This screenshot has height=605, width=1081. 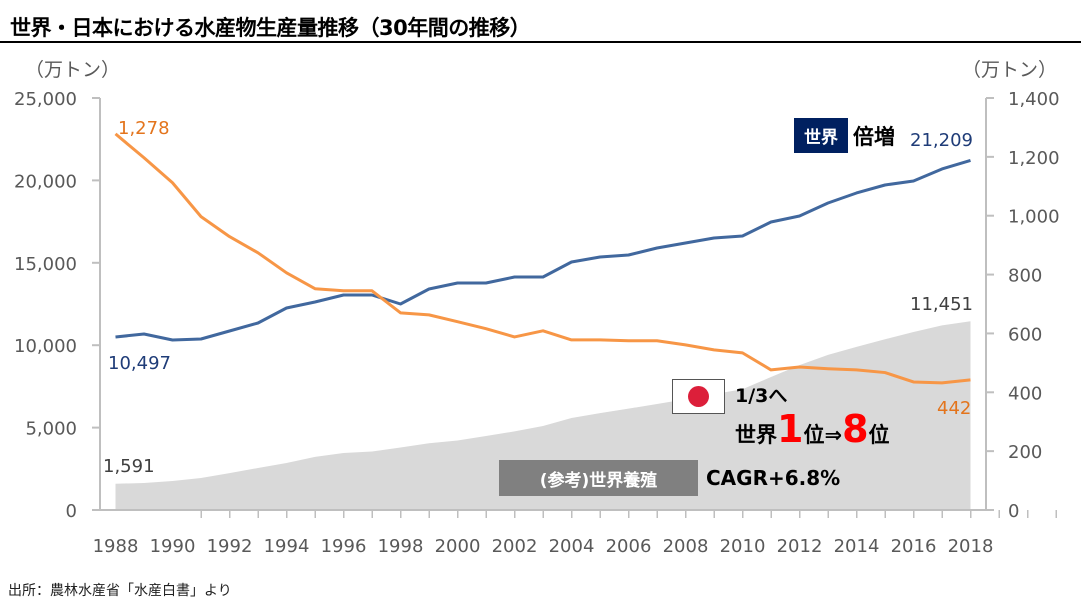 I want to click on world-badge: 世界, so click(x=821, y=135).